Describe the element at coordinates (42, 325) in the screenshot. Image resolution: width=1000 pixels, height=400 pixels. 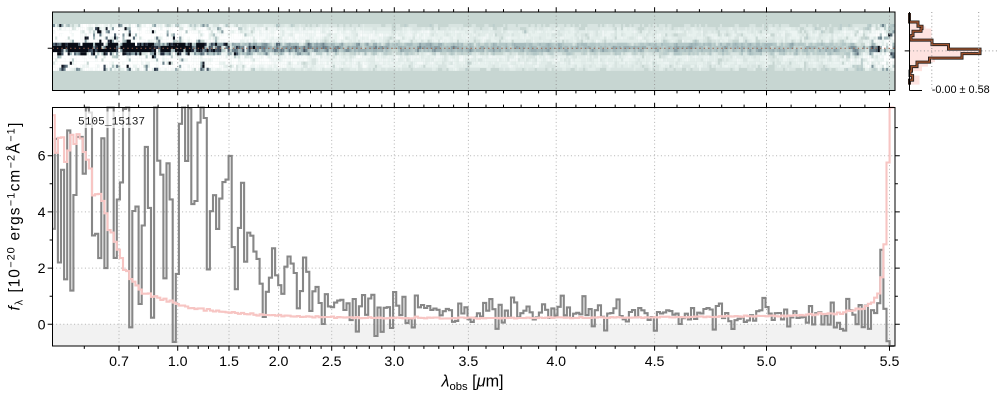
I see `svg-text: 0` at that location.